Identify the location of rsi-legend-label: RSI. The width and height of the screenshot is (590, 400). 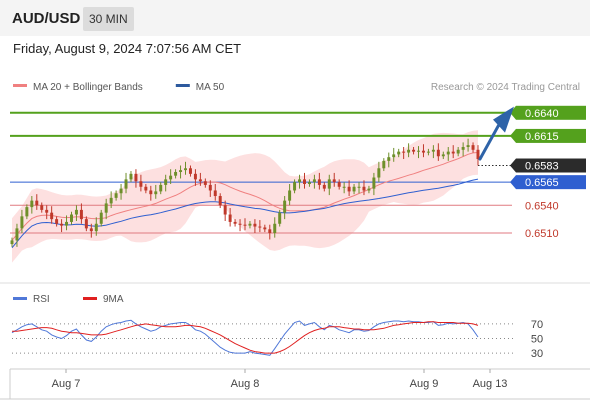
(41, 299).